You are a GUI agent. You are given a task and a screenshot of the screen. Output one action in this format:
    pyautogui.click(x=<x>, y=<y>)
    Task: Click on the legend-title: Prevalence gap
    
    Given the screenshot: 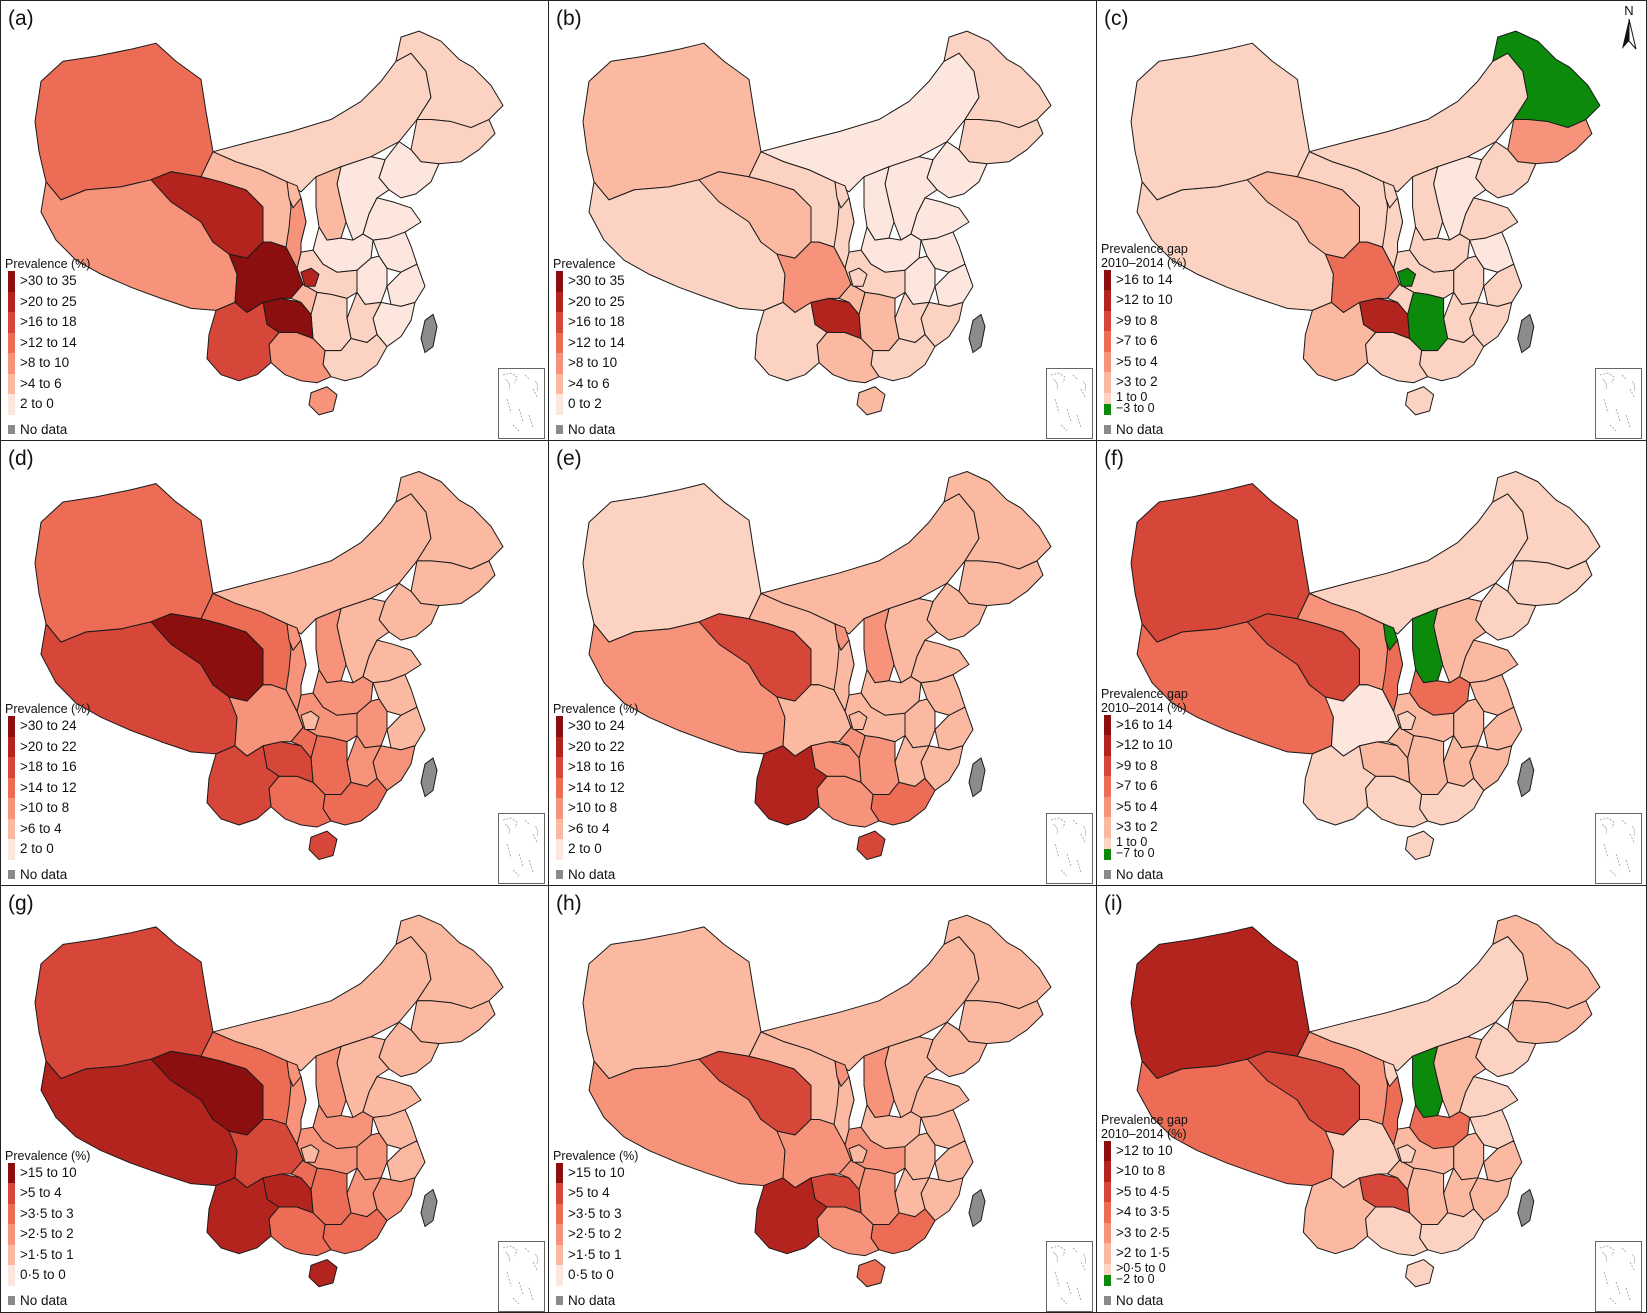 What is the action you would take?
    pyautogui.click(x=1144, y=248)
    